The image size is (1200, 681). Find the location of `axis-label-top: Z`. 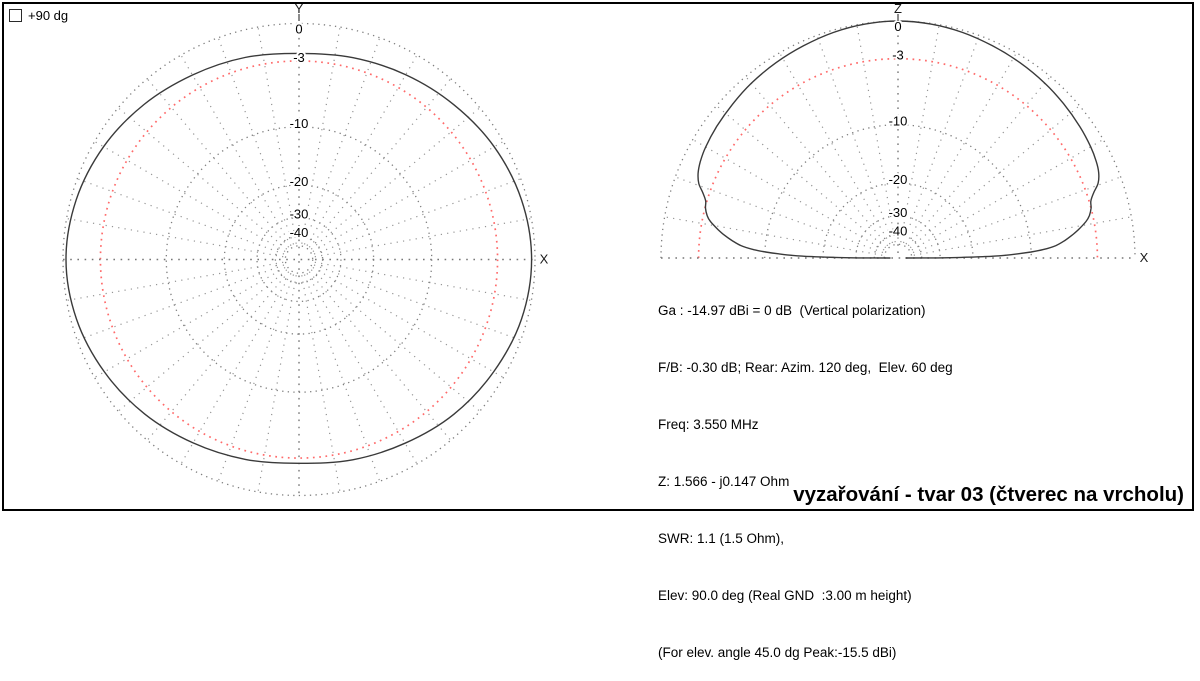

axis-label-top: Z is located at coordinates (898, 8).